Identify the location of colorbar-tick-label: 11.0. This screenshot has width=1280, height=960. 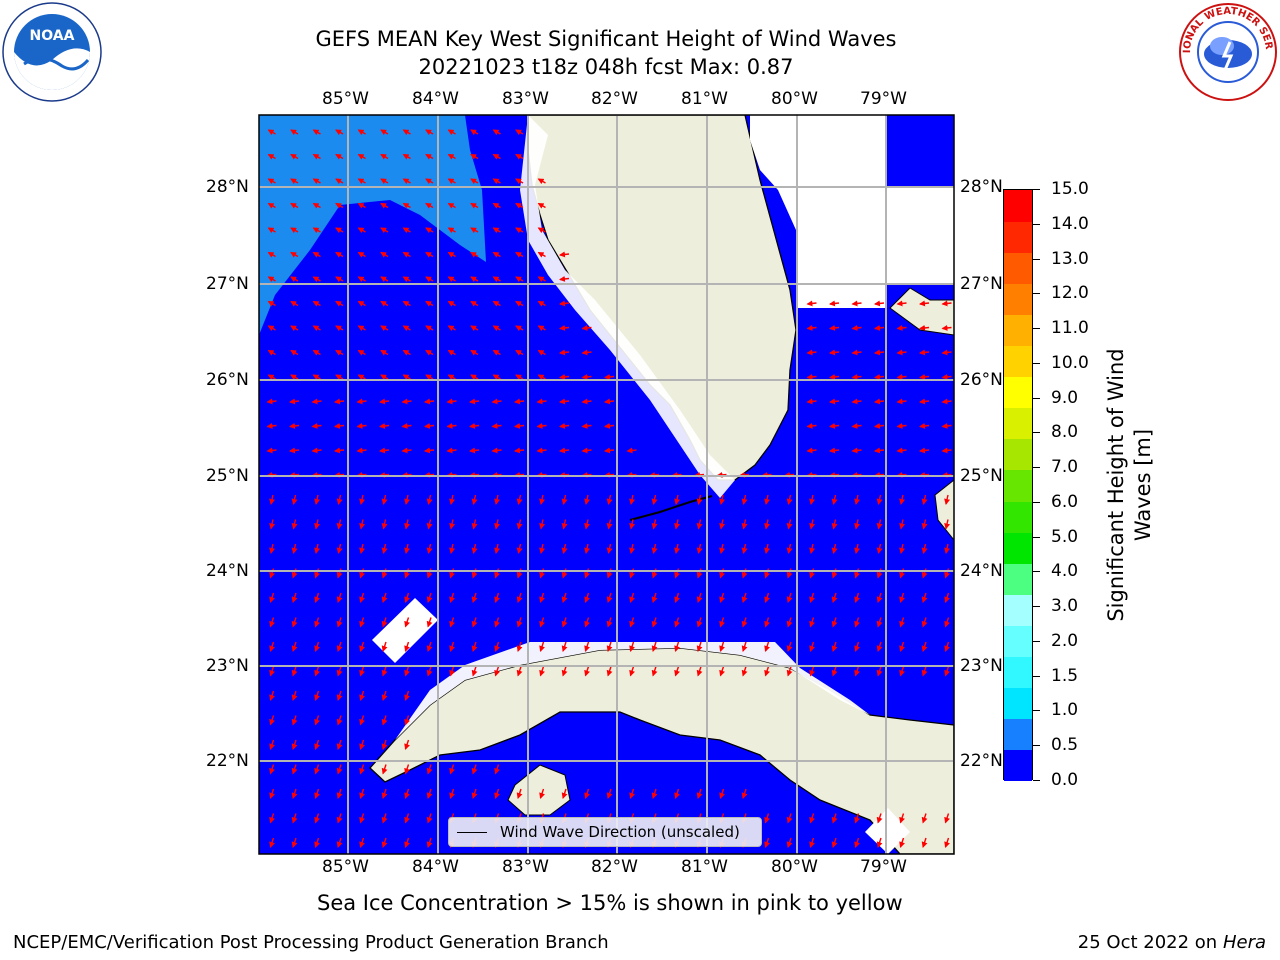
(1070, 328).